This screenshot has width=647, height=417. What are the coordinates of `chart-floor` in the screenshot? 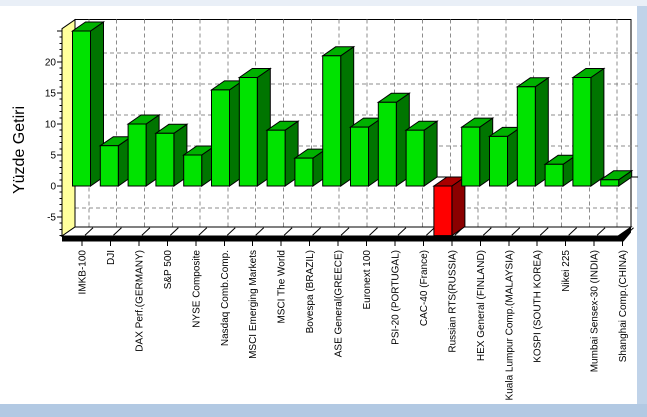 It's located at (346, 231).